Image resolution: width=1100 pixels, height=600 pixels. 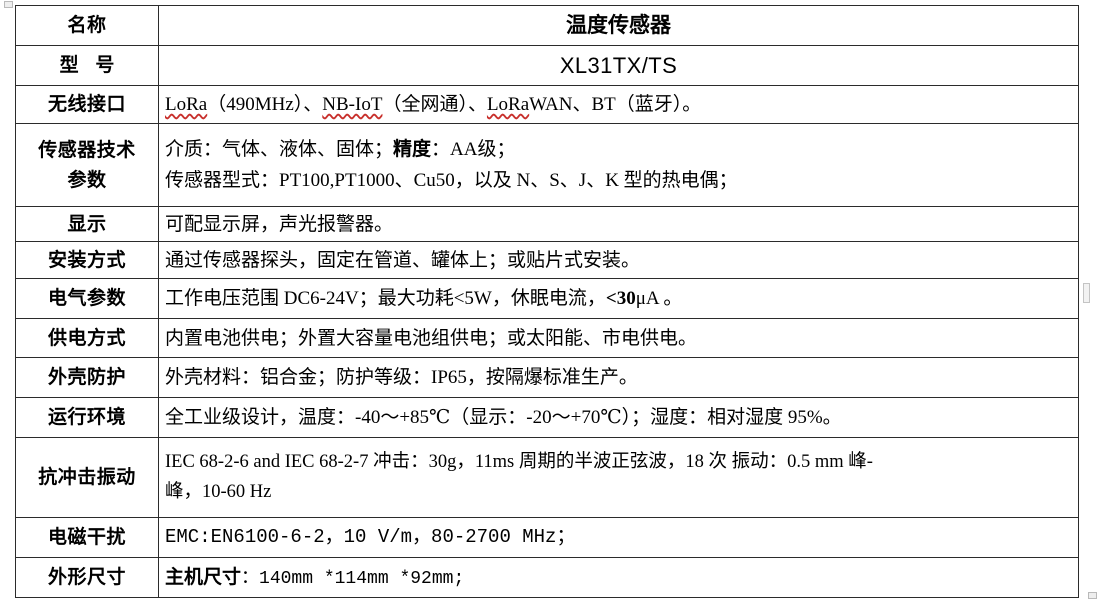 I want to click on max-power-value: <5W, so click(x=472, y=298).